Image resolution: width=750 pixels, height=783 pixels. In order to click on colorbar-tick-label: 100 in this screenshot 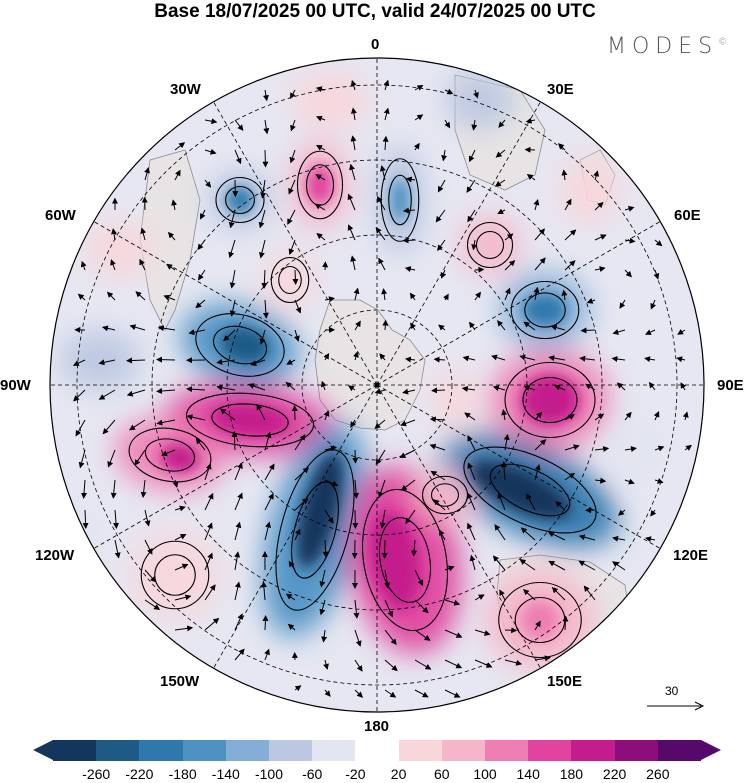, I will do `click(485, 774)`.